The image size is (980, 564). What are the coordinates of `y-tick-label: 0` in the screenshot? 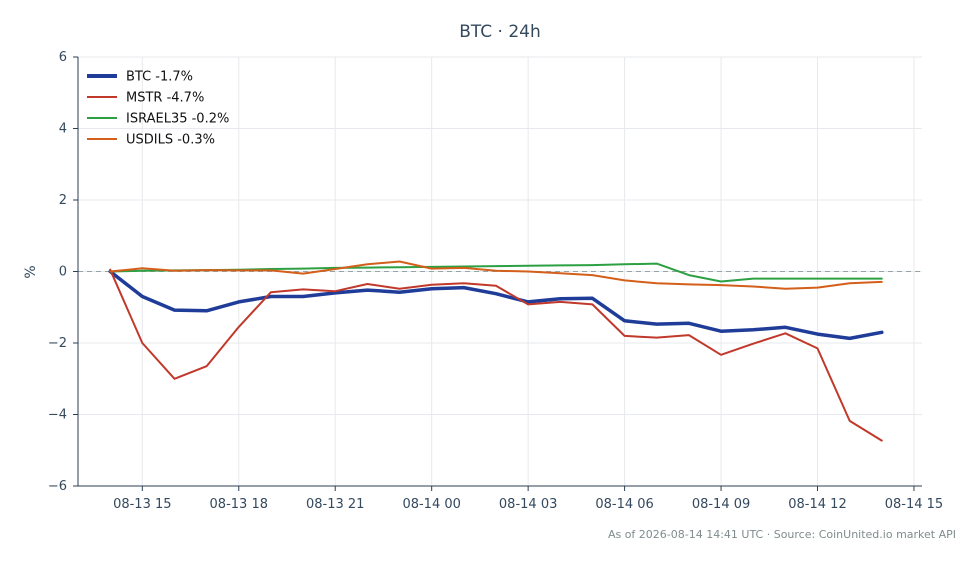 It's located at (63, 272).